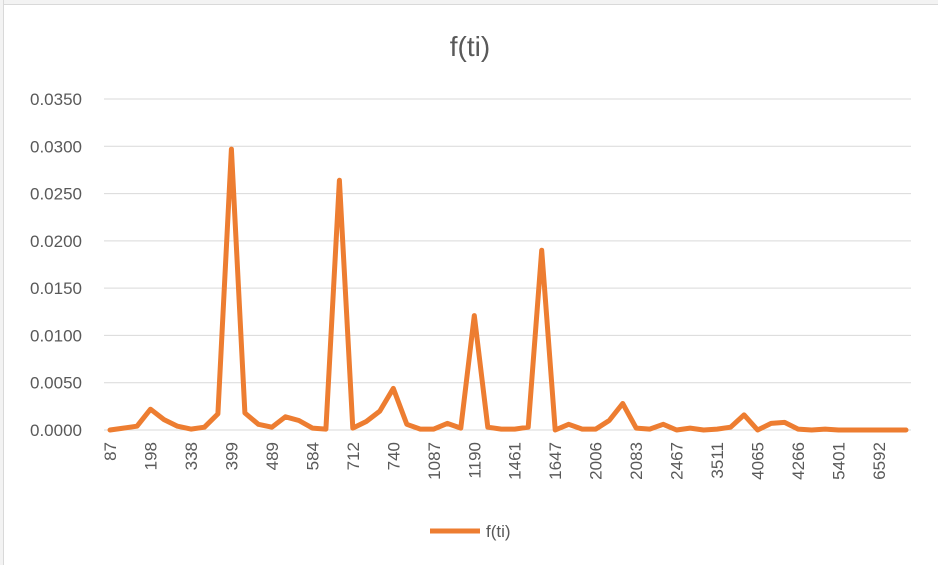 The height and width of the screenshot is (565, 938). What do you see at coordinates (434, 461) in the screenshot?
I see `x-tick-label: 1087` at bounding box center [434, 461].